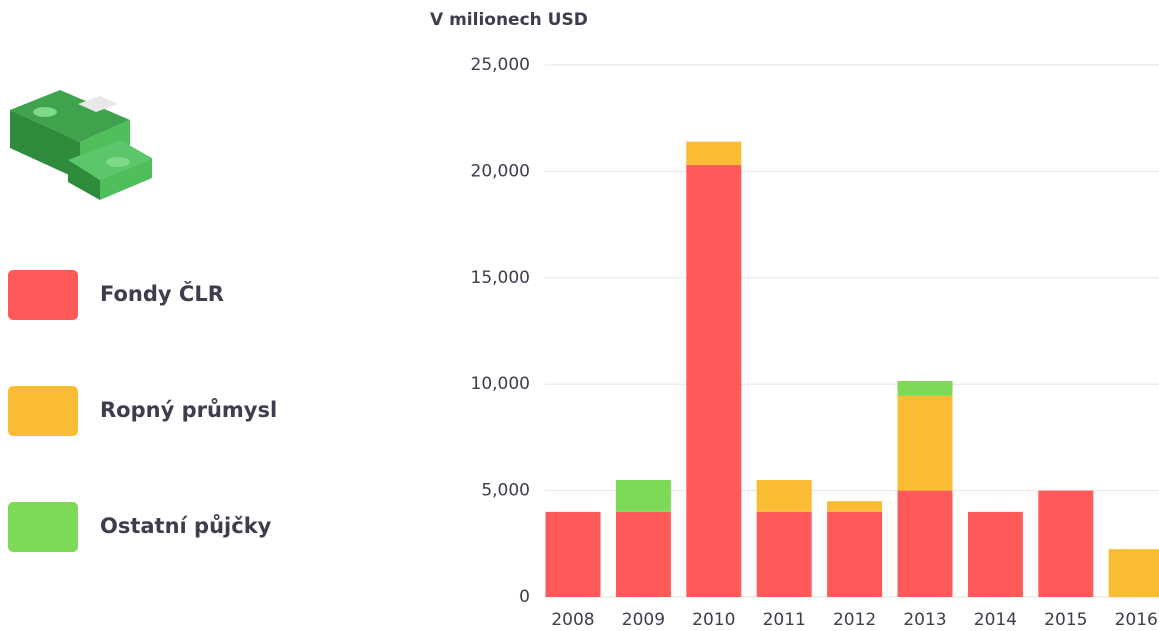 Image resolution: width=1159 pixels, height=631 pixels. Describe the element at coordinates (1136, 620) in the screenshot. I see `x-tick-label: 2016` at that location.